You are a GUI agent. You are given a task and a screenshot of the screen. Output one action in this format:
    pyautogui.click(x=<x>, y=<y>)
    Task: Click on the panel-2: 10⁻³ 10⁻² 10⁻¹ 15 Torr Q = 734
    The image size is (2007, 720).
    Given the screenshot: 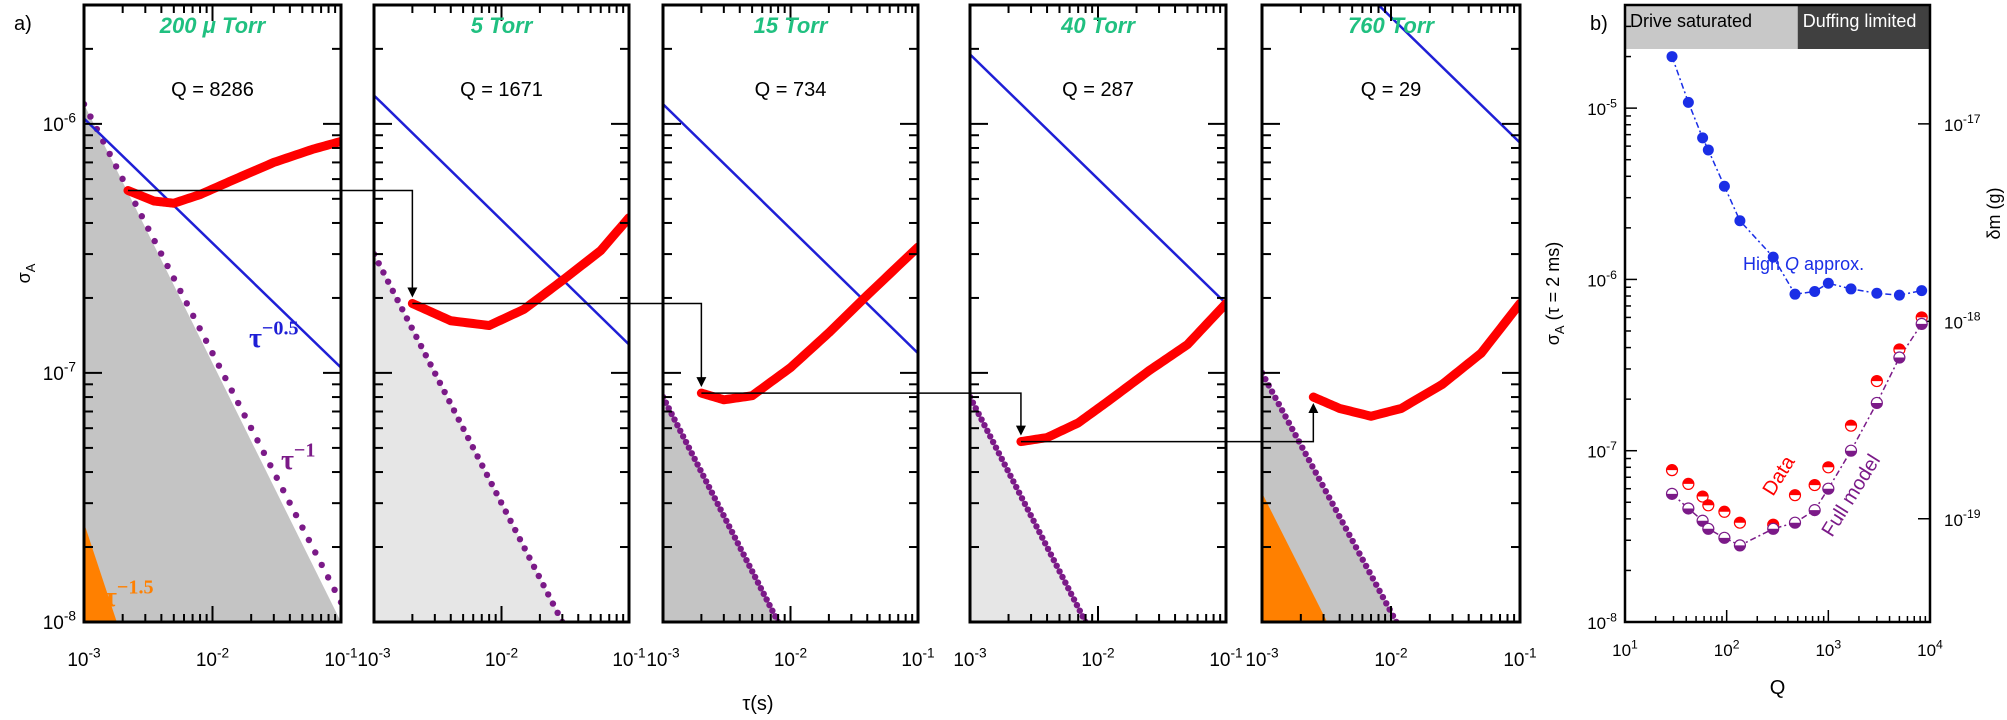 What is the action you would take?
    pyautogui.click(x=790, y=337)
    